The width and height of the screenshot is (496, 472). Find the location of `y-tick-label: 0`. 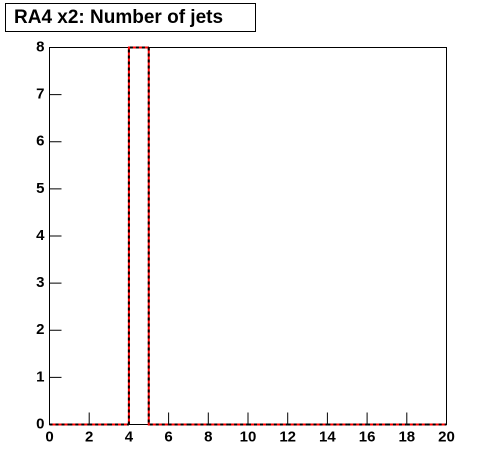

y-tick-label: 0 is located at coordinates (40, 423).